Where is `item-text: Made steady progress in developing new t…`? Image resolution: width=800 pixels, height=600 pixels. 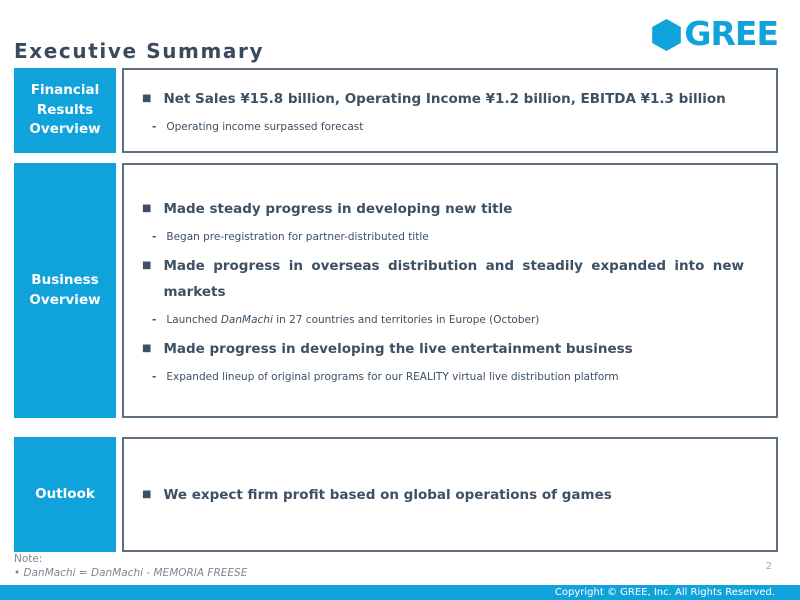 item-text: Made steady progress in developing new t… is located at coordinates (338, 209).